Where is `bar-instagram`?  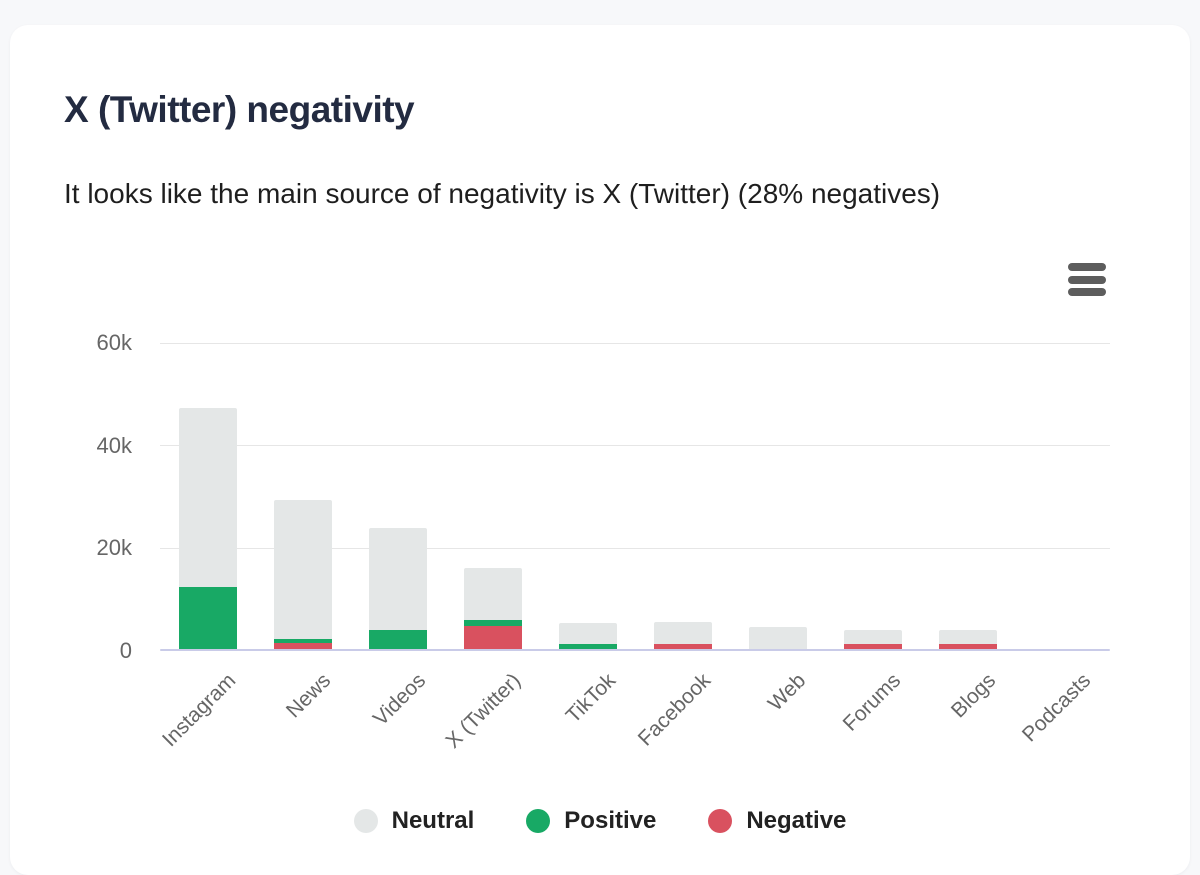 bar-instagram is located at coordinates (207, 528).